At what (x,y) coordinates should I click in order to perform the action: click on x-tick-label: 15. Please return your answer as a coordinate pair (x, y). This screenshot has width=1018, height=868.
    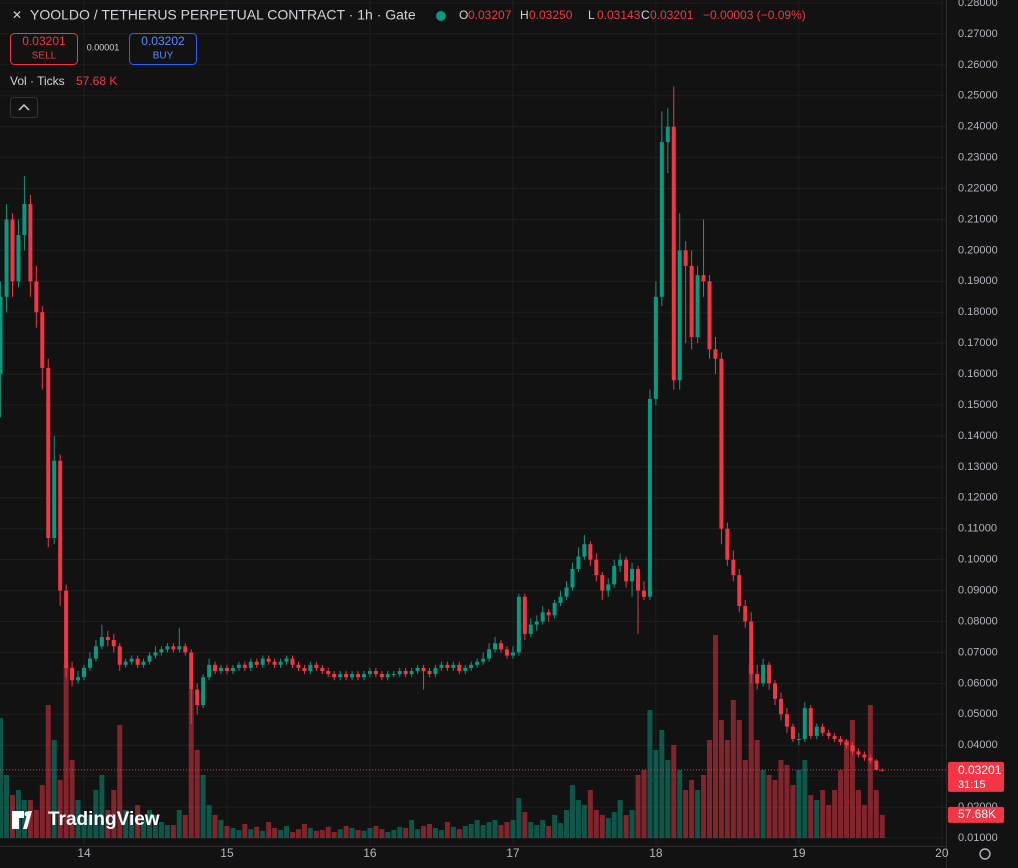
    Looking at the image, I should click on (227, 853).